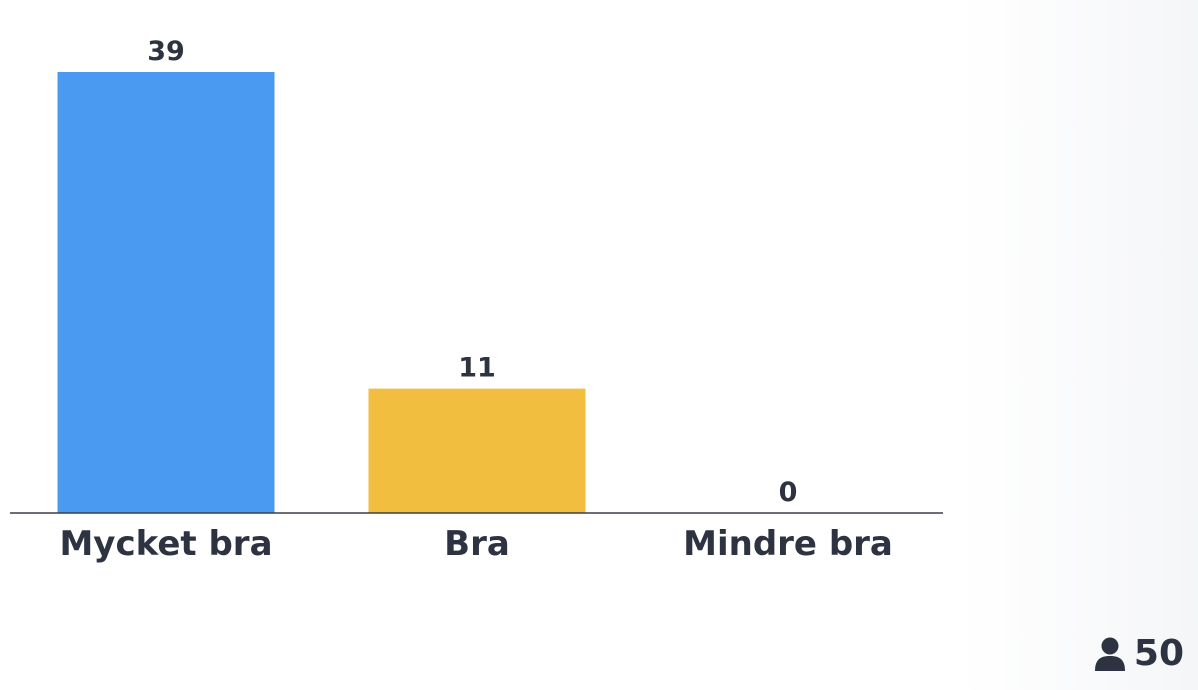  I want to click on value-label-mindre-bra: 0, so click(788, 492).